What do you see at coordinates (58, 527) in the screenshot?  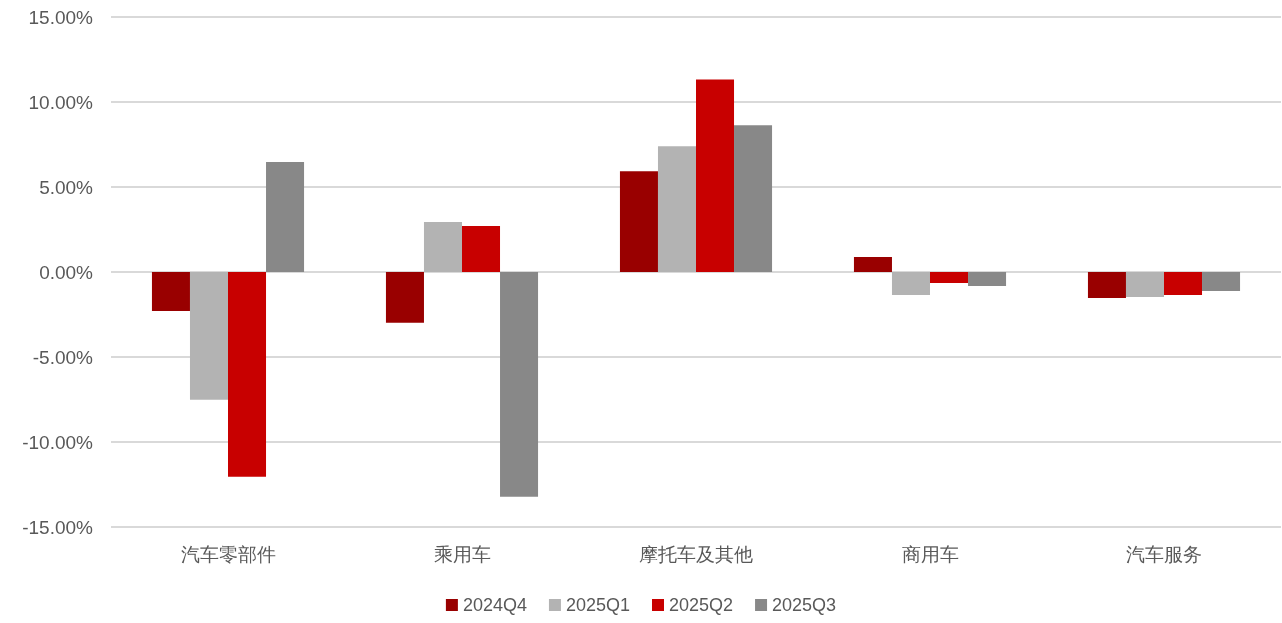 I see `y-tick-label: -15.00%` at bounding box center [58, 527].